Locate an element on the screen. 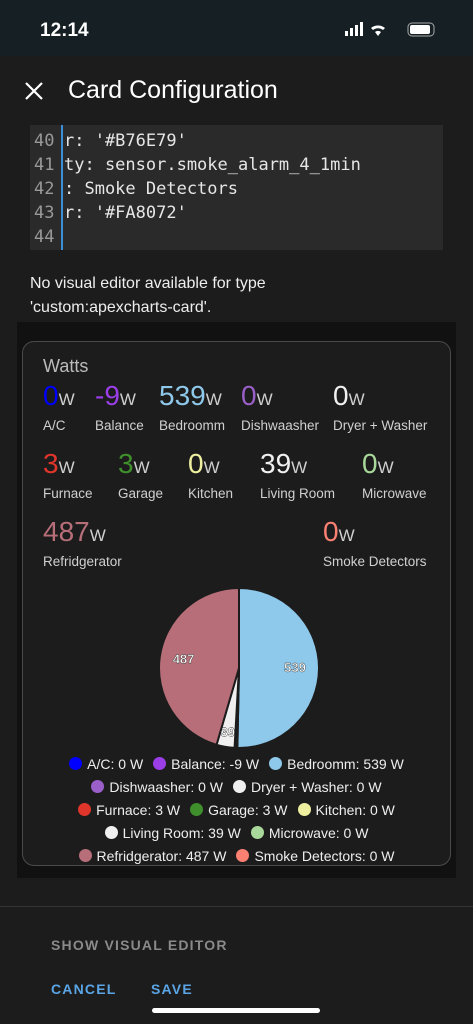  code-line: ty: sensor.smoke_alarm_4_1min is located at coordinates (212, 165).